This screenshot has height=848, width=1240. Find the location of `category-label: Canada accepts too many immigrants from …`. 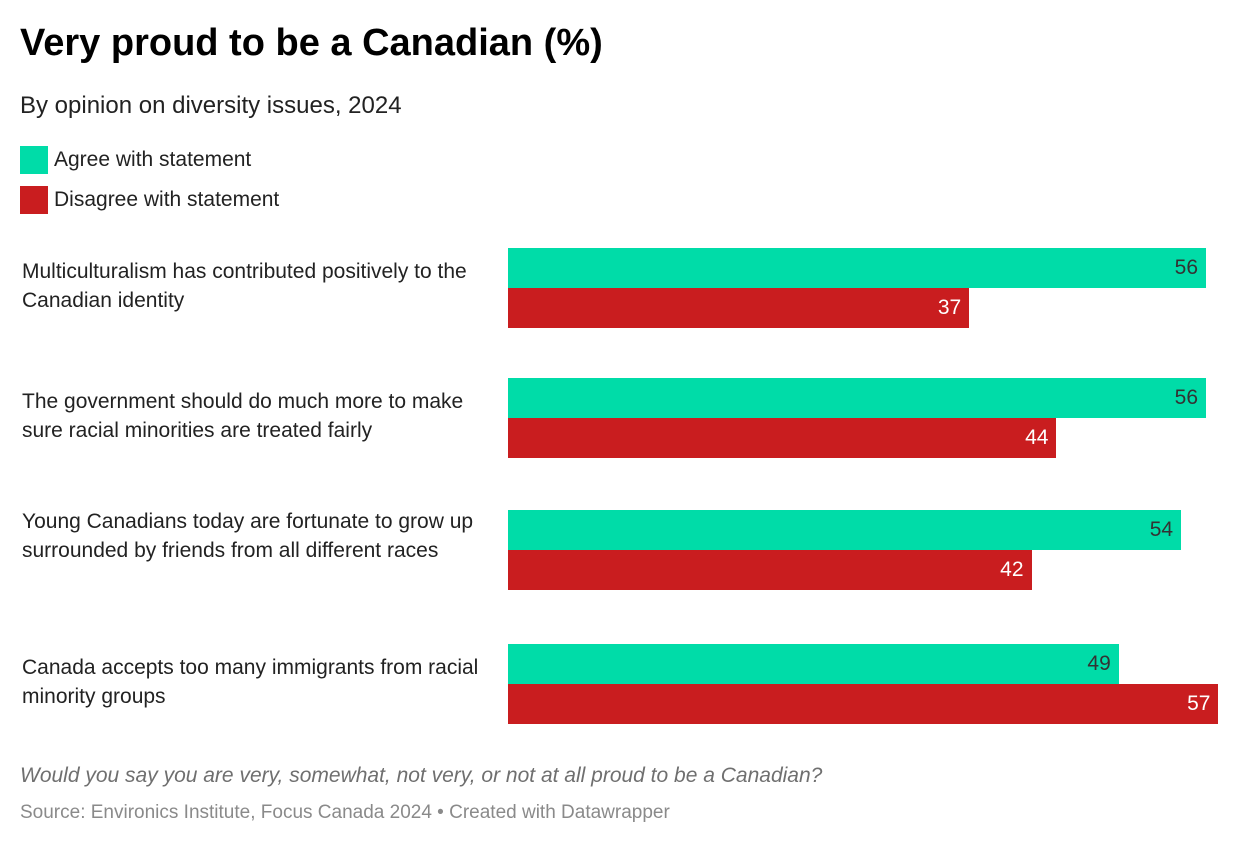

category-label: Canada accepts too many immigrants from … is located at coordinates (250, 682).